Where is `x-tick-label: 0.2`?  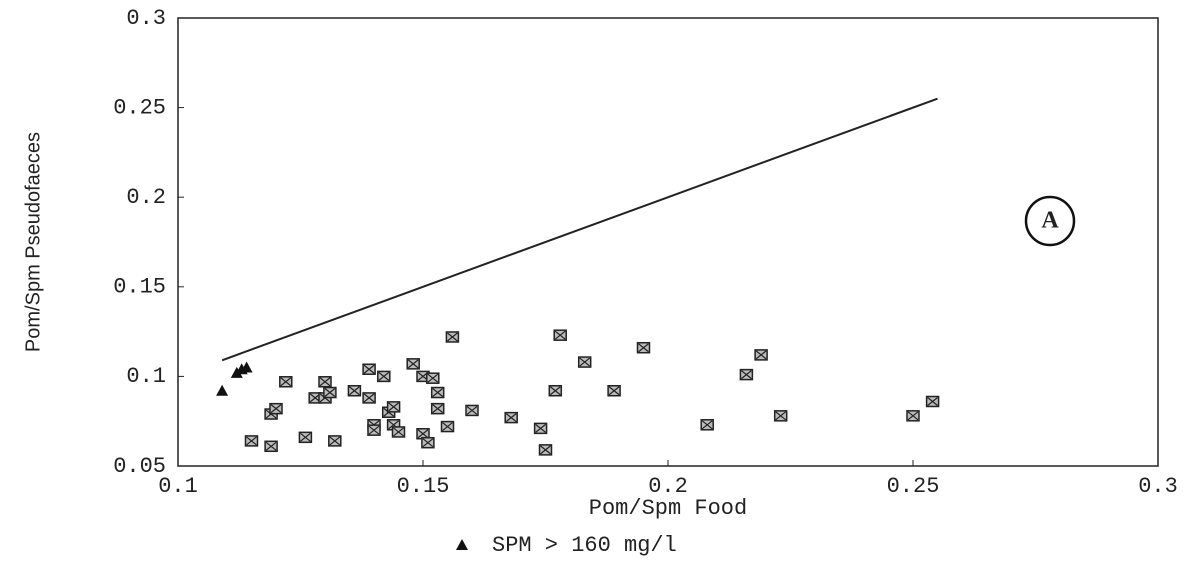 x-tick-label: 0.2 is located at coordinates (668, 486).